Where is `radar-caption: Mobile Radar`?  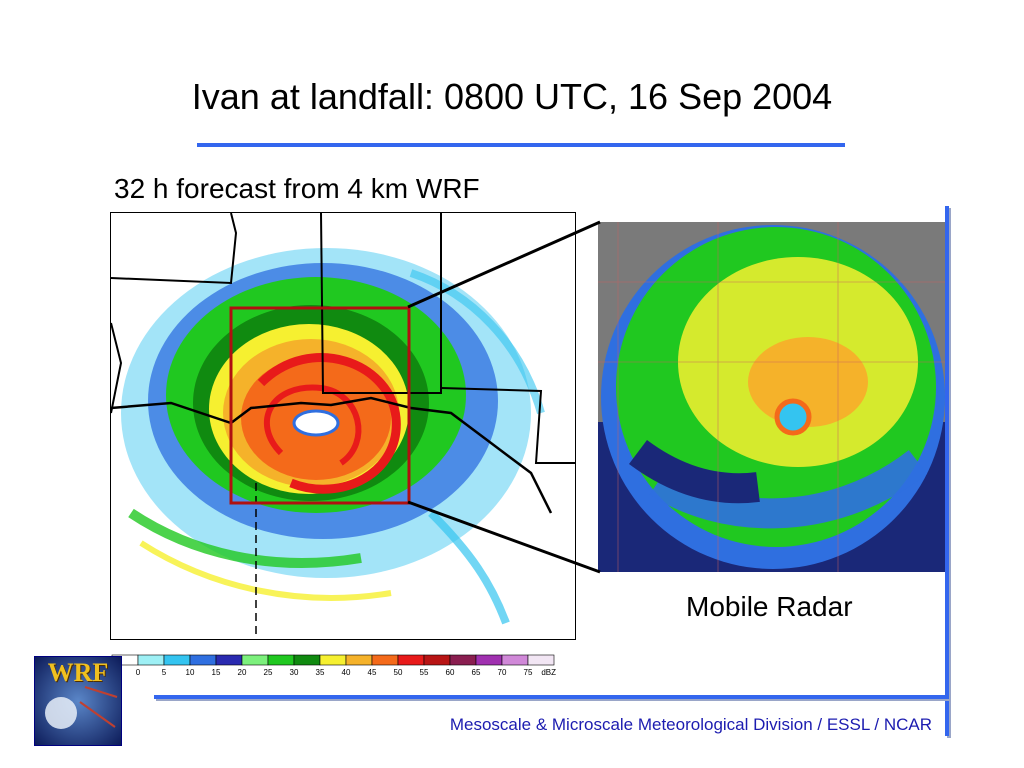 radar-caption: Mobile Radar is located at coordinates (769, 606).